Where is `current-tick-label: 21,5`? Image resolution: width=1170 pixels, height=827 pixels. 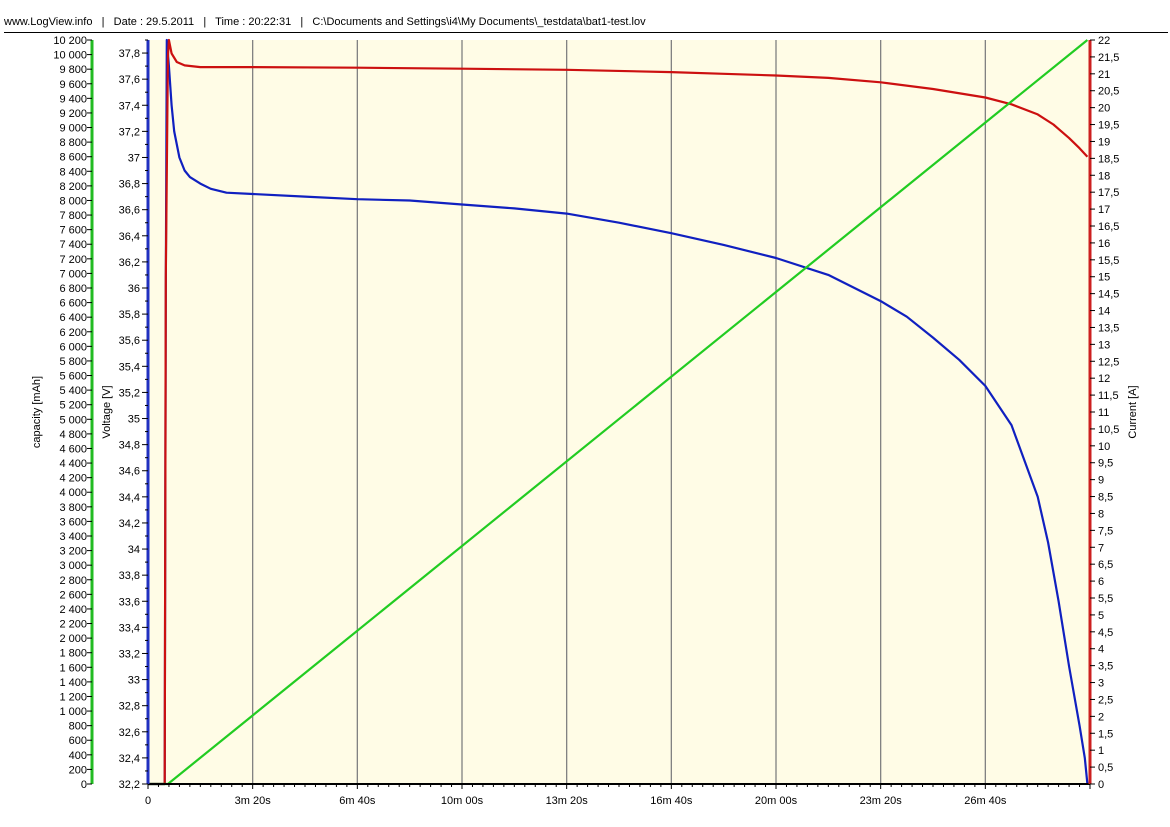 current-tick-label: 21,5 is located at coordinates (1108, 58).